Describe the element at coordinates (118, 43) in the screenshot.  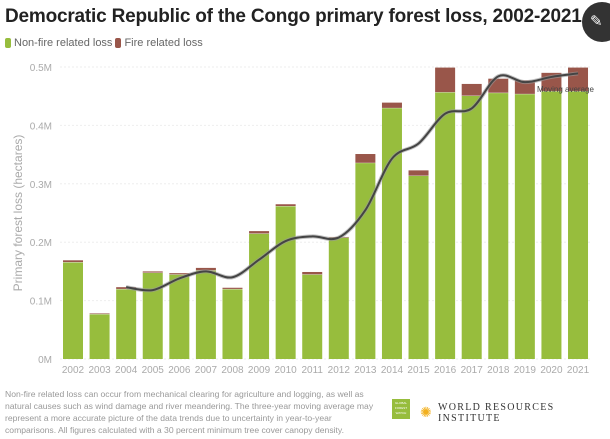
I see `legend-swatch-fire` at that location.